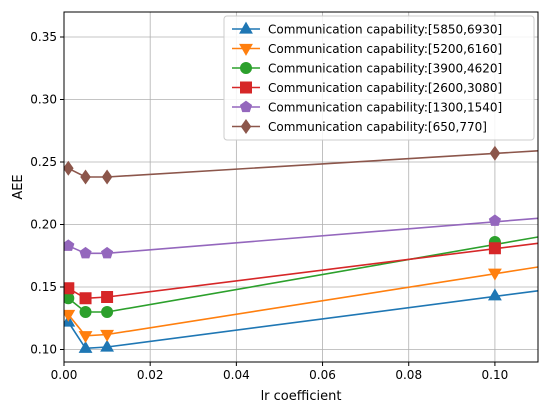  What do you see at coordinates (385, 88) in the screenshot?
I see `legend-label: Communication capability:[2600,3080]` at bounding box center [385, 88].